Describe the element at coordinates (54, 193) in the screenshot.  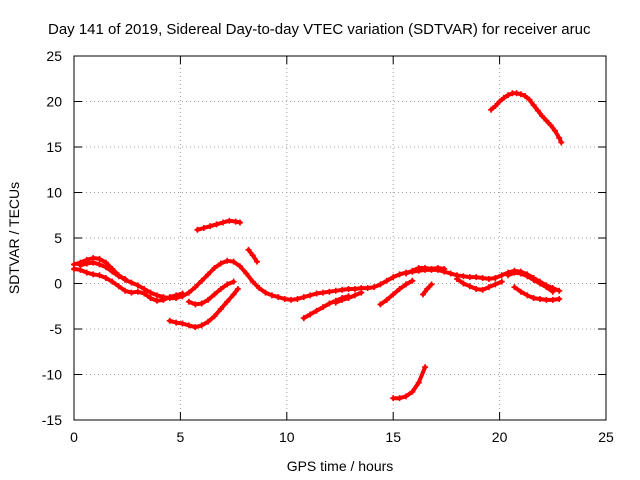
I see `y-tick-label: 10` at that location.